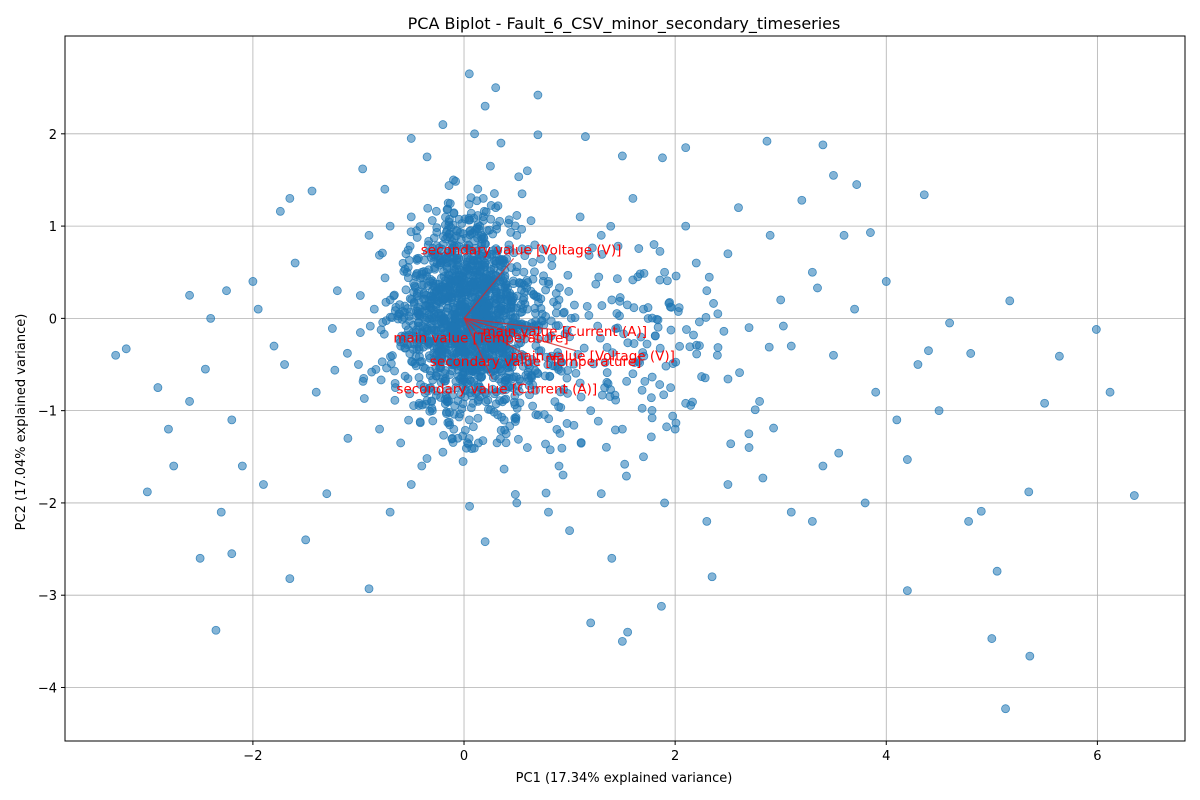 This screenshot has width=1200, height=800. Describe the element at coordinates (565, 332) in the screenshot. I see `loading-label: main value [Current (A)]` at that location.